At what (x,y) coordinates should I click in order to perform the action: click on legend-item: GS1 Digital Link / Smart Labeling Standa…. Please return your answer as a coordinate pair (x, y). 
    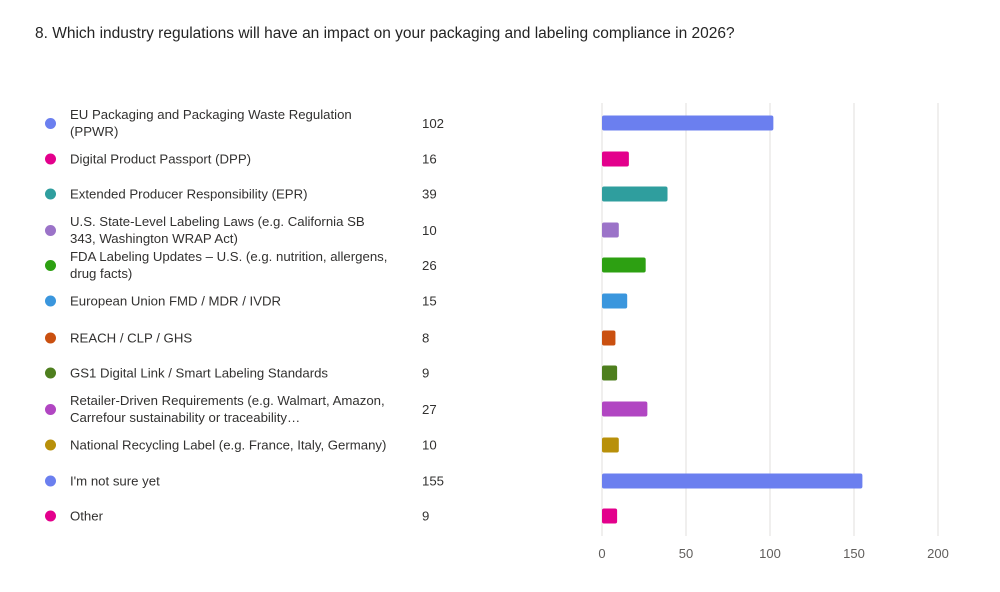
    Looking at the image, I should click on (255, 373).